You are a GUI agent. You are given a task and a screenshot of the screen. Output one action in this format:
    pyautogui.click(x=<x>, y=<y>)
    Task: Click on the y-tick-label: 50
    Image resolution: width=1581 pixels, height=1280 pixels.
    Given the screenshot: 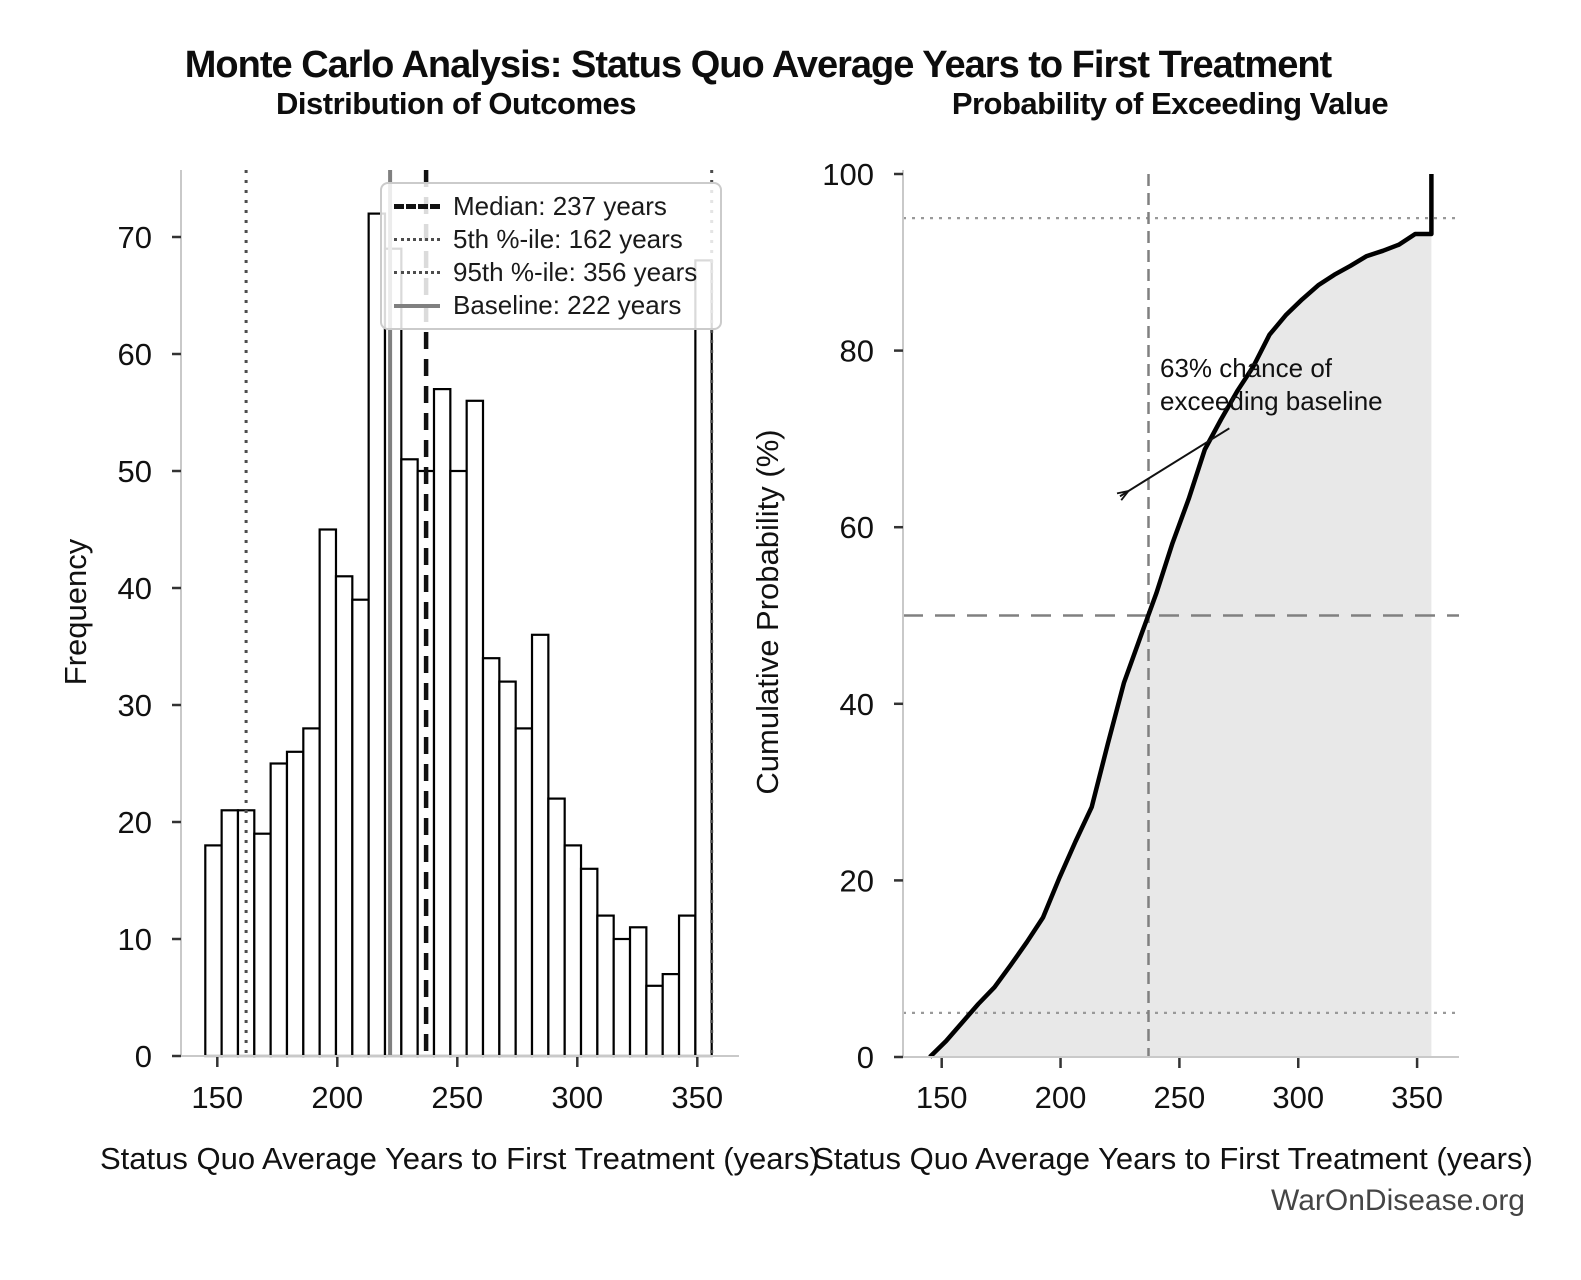 What is the action you would take?
    pyautogui.click(x=135, y=471)
    